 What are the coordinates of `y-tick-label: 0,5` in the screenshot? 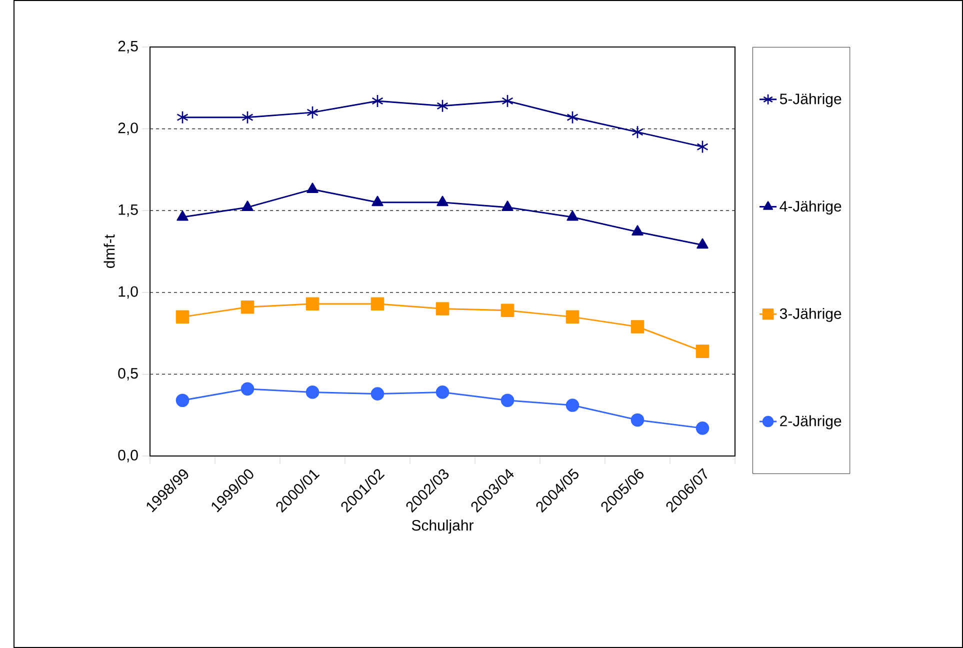 It's located at (128, 374).